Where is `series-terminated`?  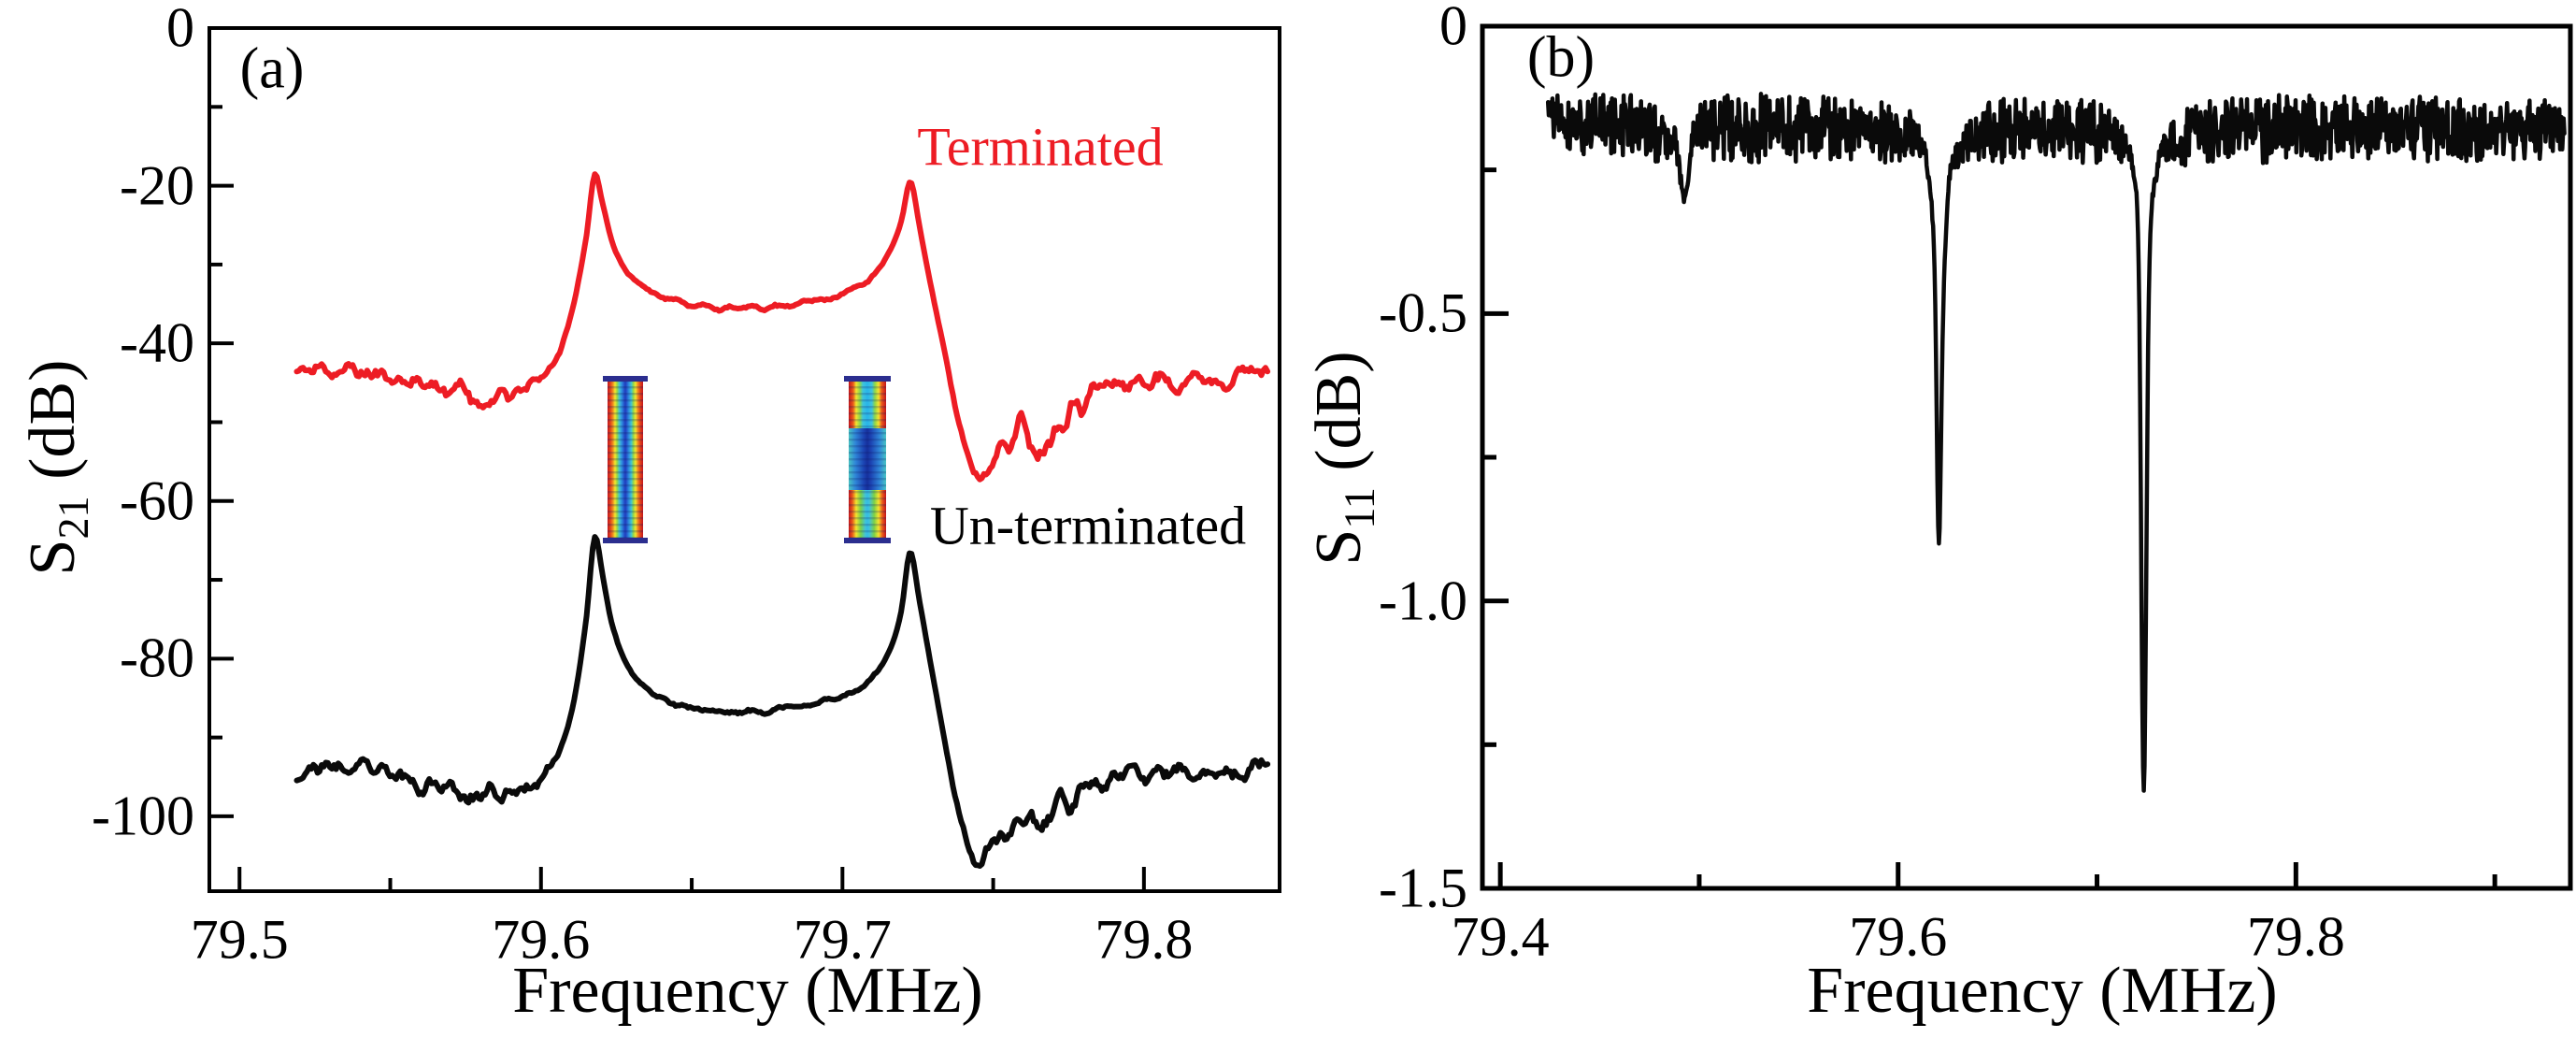 series-terminated is located at coordinates (782, 327).